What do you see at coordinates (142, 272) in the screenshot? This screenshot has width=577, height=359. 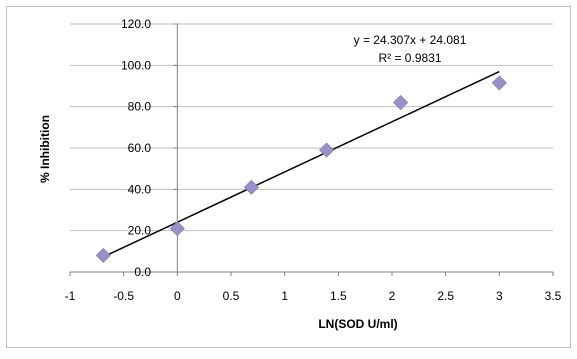 I see `y-tick-label: 0.0` at bounding box center [142, 272].